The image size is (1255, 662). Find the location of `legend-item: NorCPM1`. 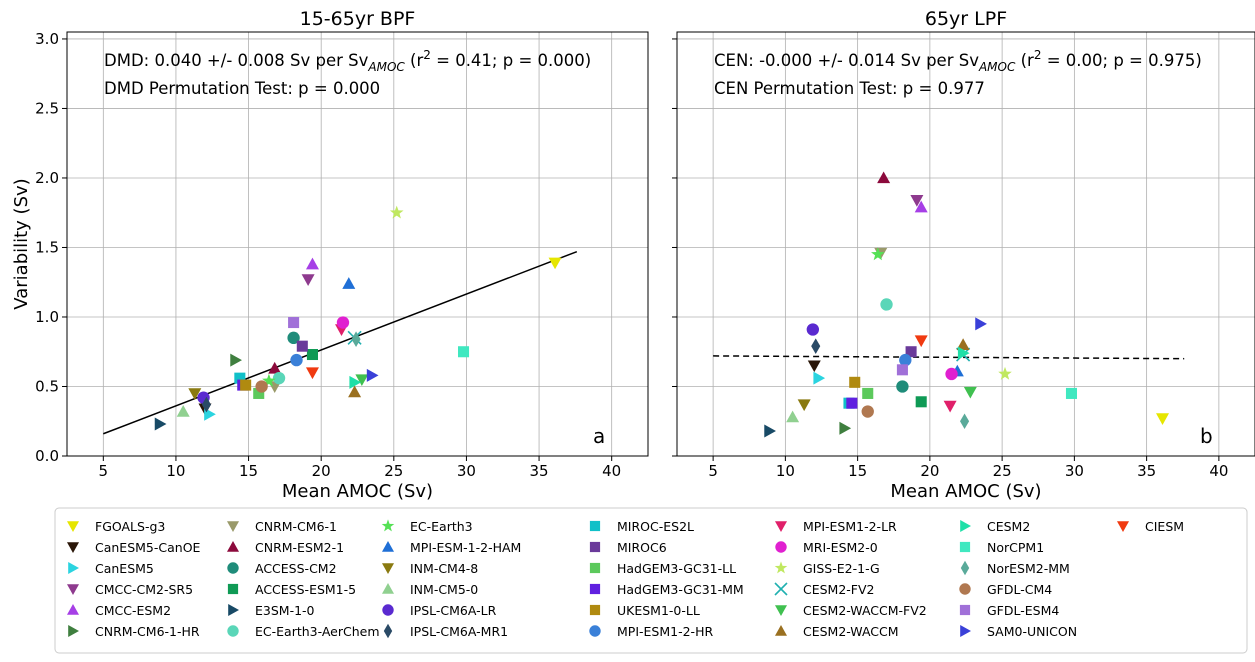

legend-item: NorCPM1 is located at coordinates (1001, 547).